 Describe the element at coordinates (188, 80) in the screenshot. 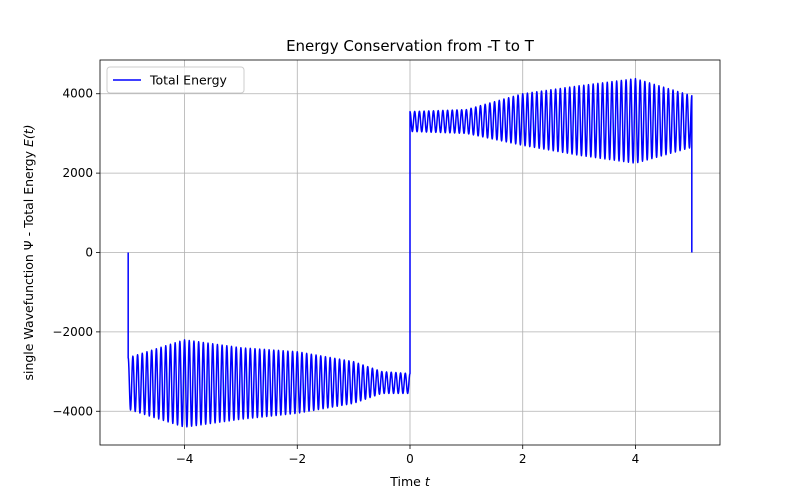

I see `legend-label-total-energy: Total Energy` at that location.